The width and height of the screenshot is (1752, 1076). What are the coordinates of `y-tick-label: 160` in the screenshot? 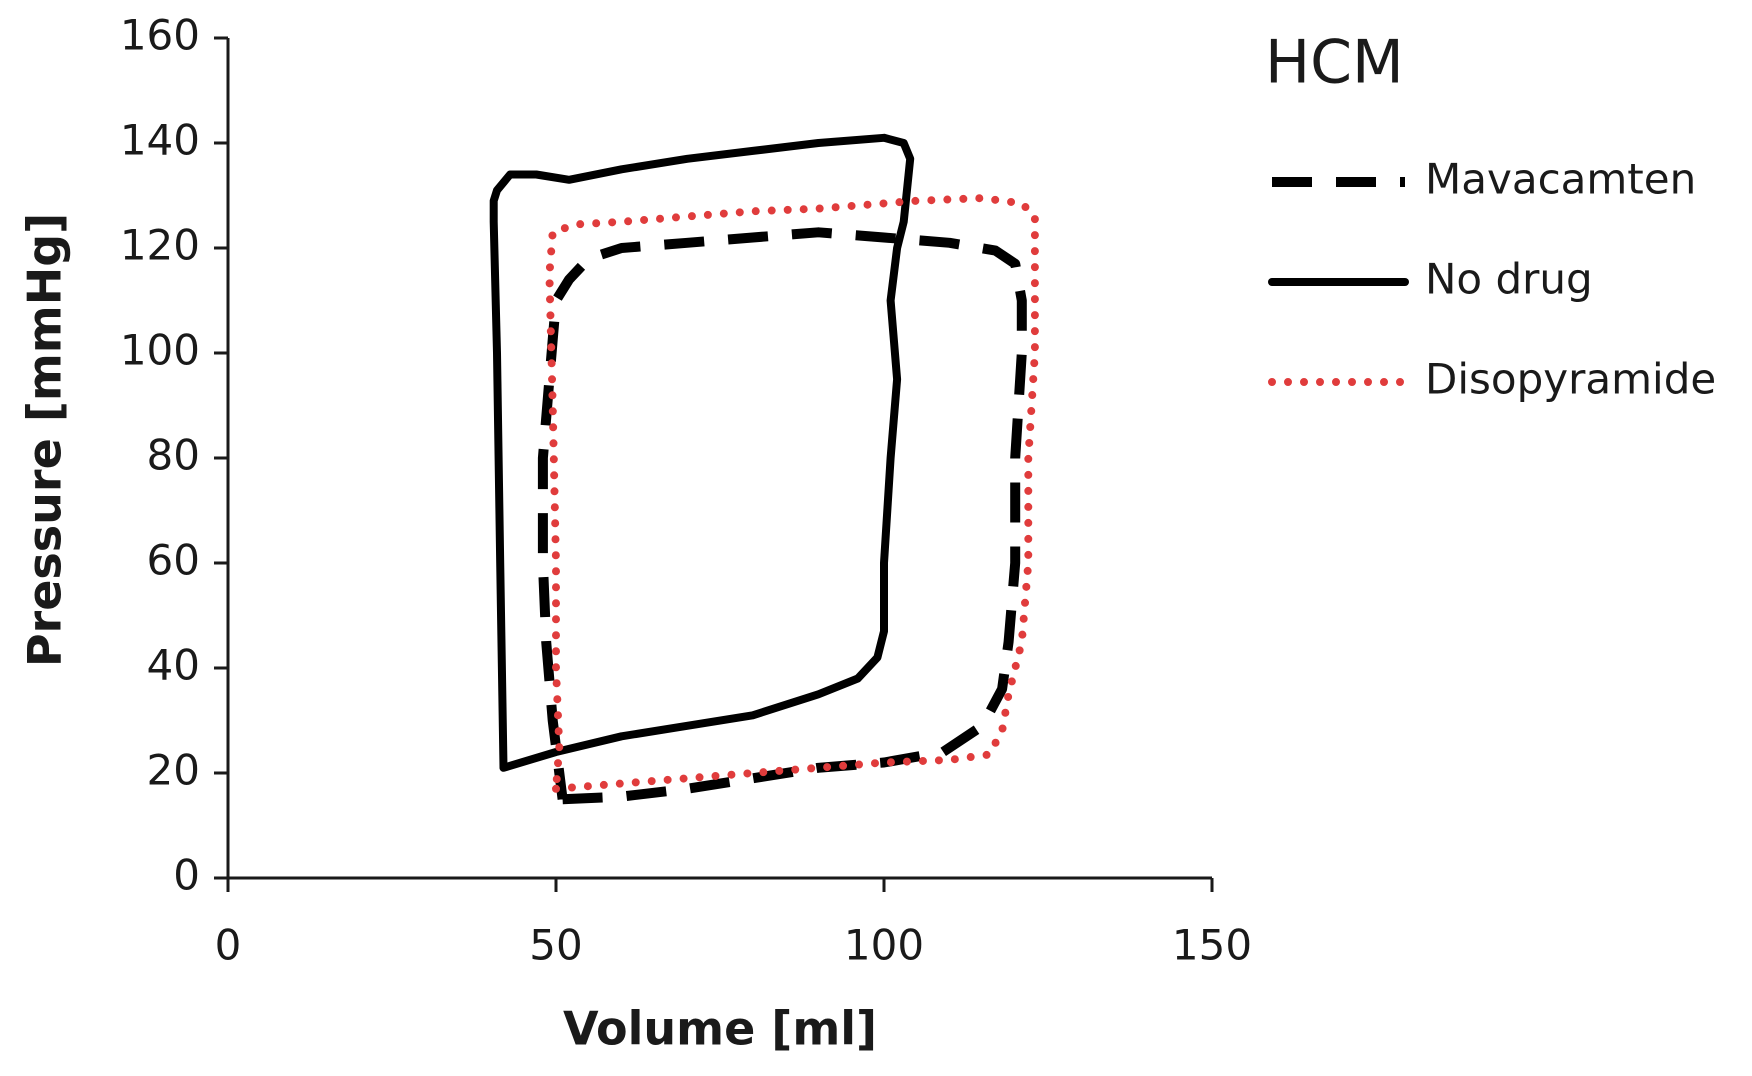 It's located at (160, 35).